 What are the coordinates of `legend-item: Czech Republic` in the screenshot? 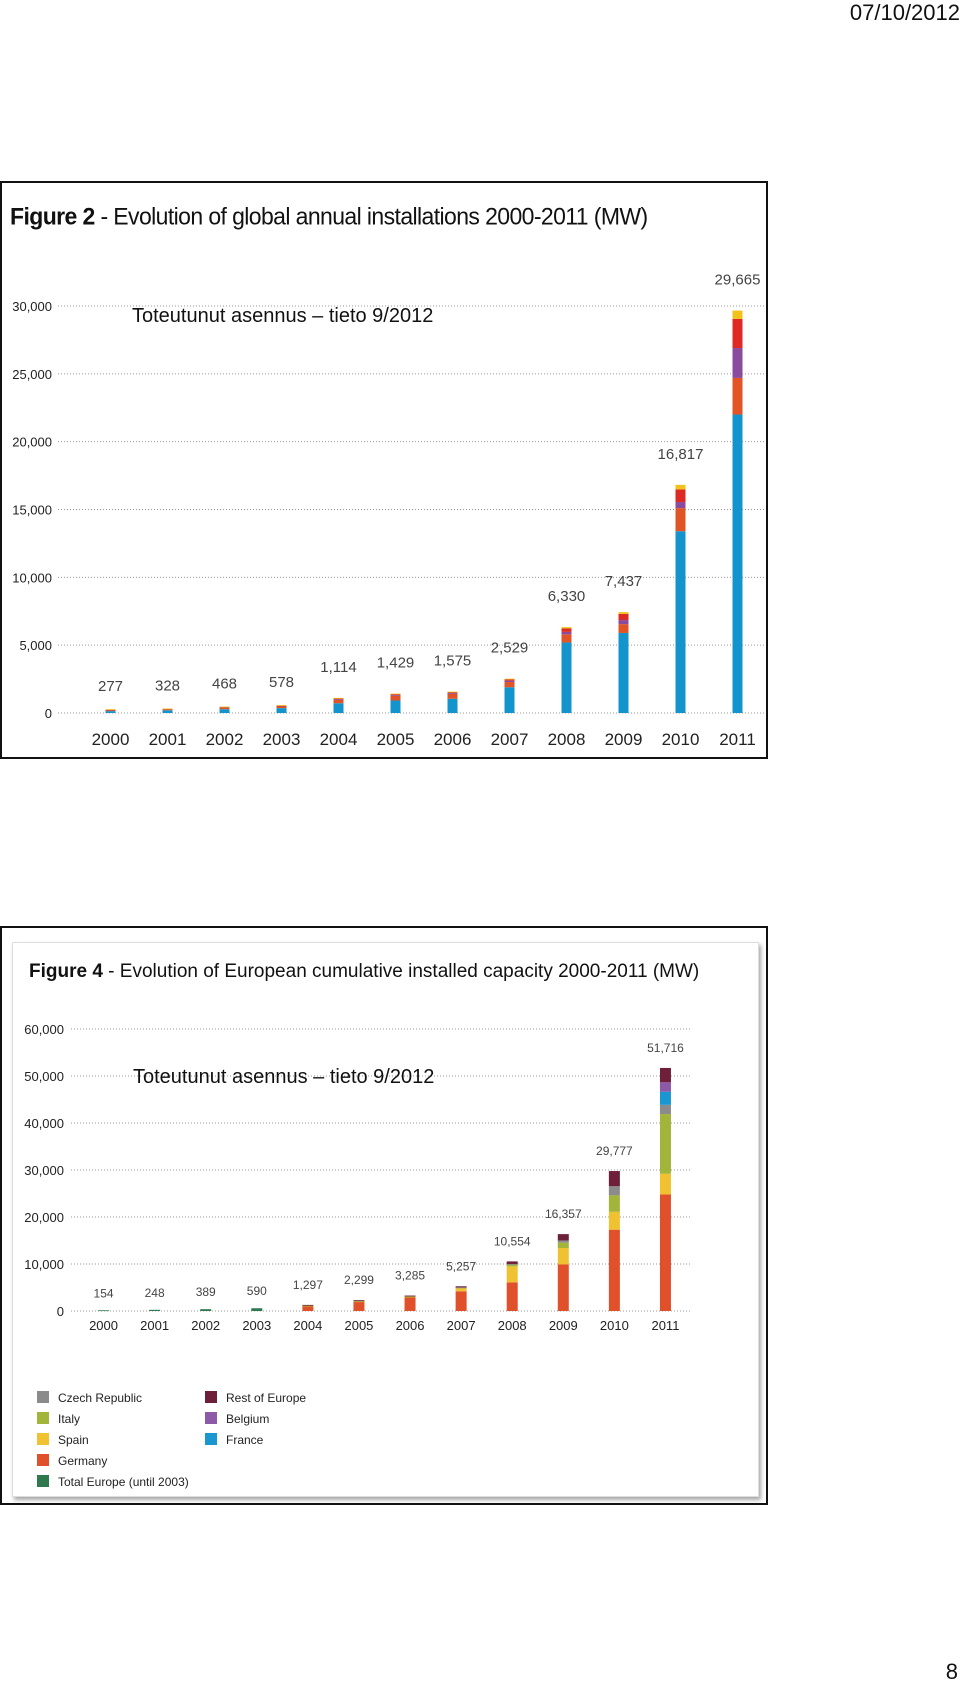 It's located at (89, 1398).